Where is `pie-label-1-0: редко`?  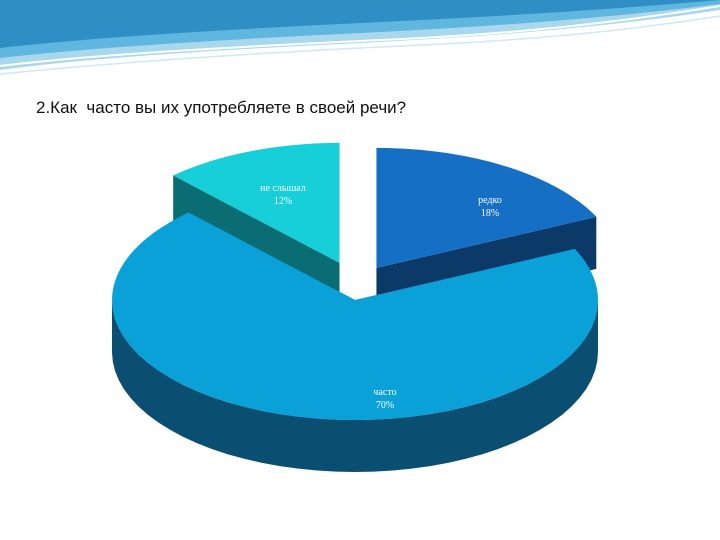 pie-label-1-0: редко is located at coordinates (490, 200).